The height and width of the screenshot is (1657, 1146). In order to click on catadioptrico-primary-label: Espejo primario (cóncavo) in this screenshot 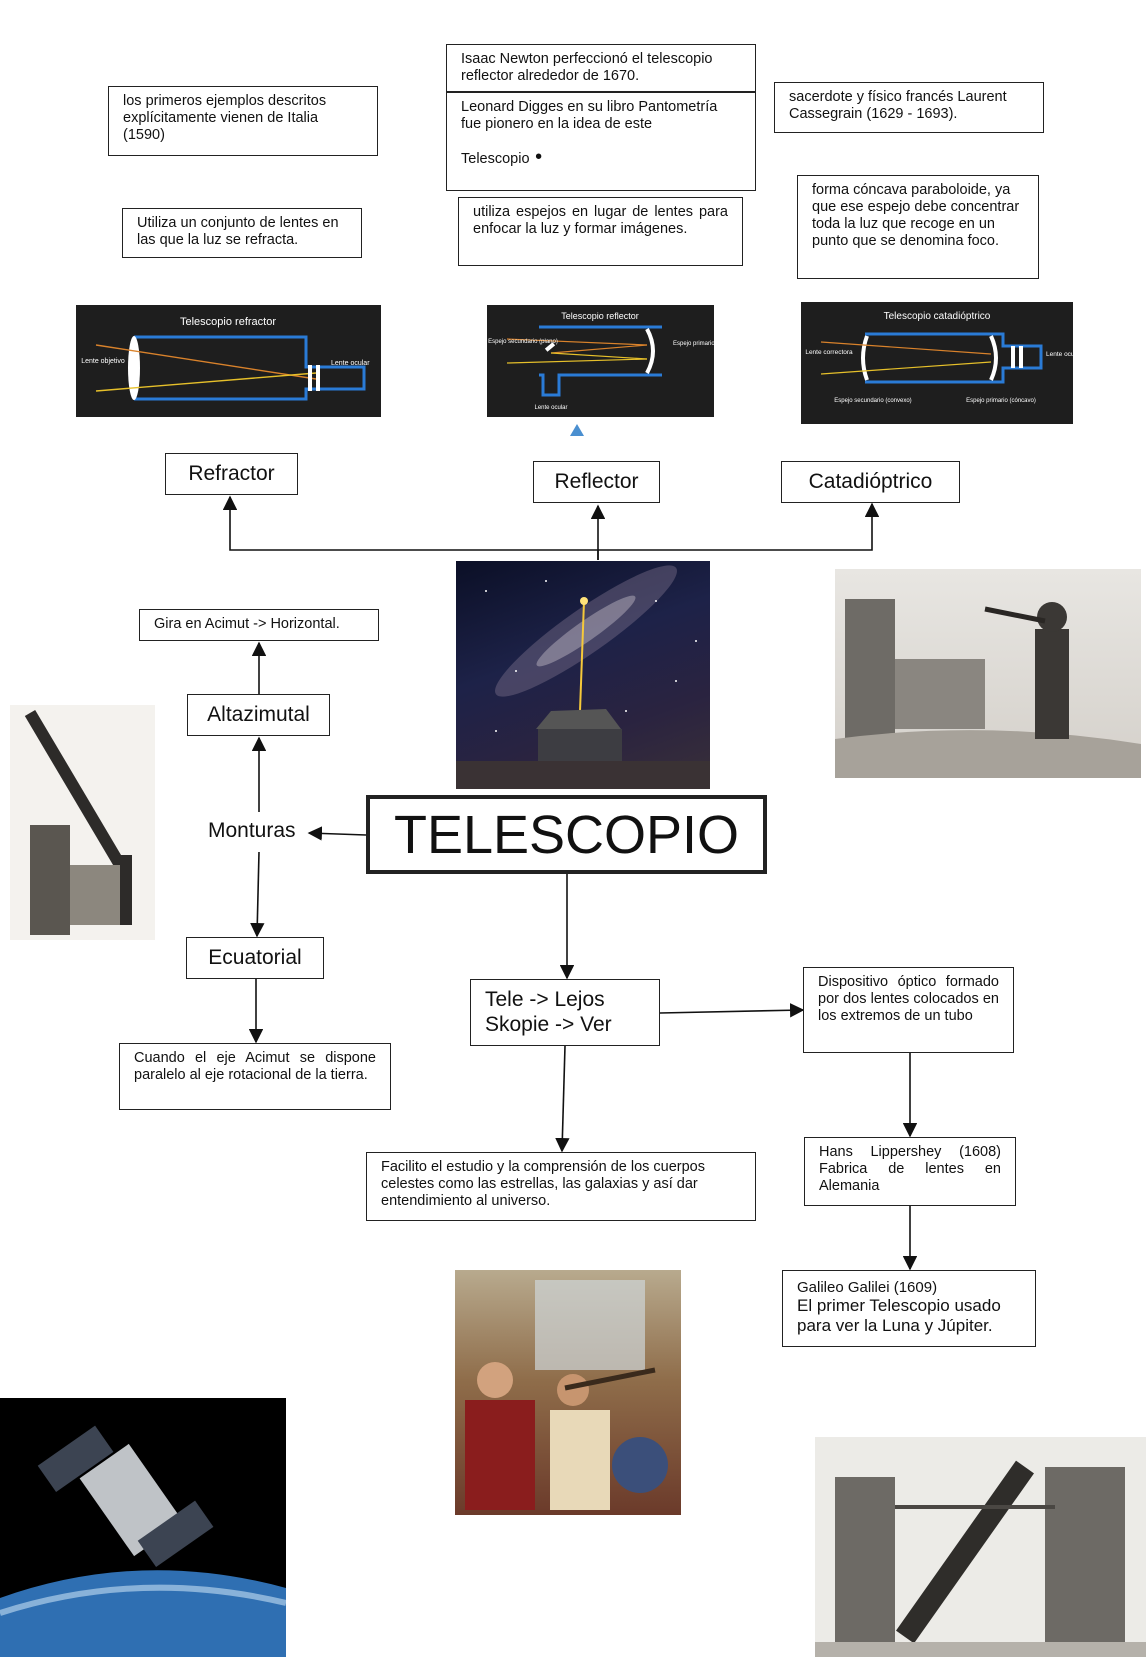, I will do `click(1001, 401)`.